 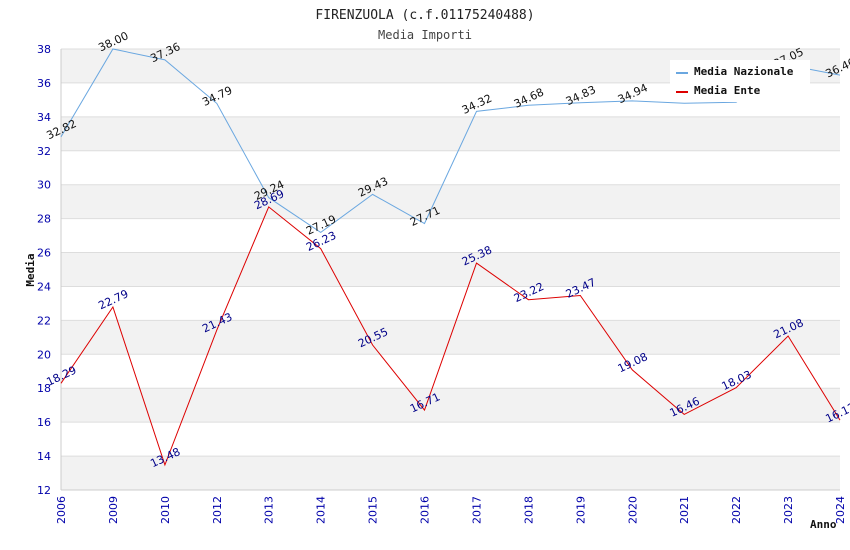 What do you see at coordinates (61, 510) in the screenshot?
I see `x-tick-label: 2006` at bounding box center [61, 510].